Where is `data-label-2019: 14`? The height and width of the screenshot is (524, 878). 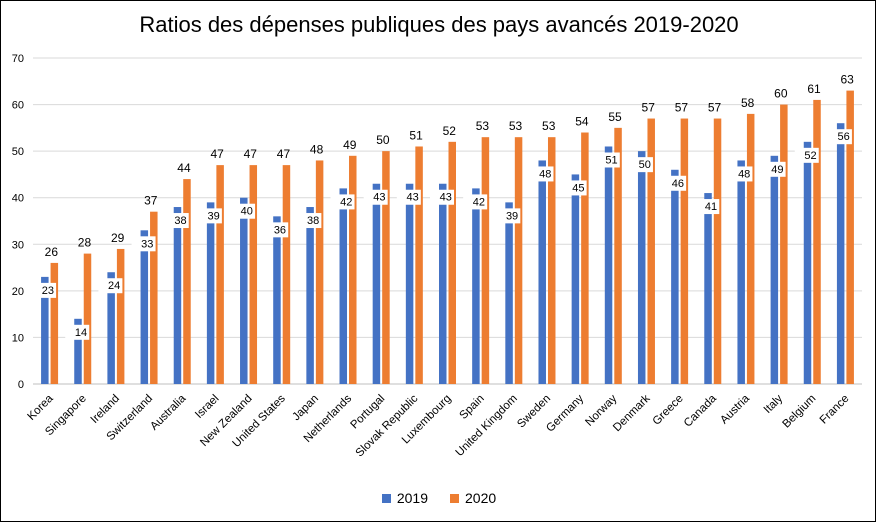 data-label-2019: 14 is located at coordinates (81, 333).